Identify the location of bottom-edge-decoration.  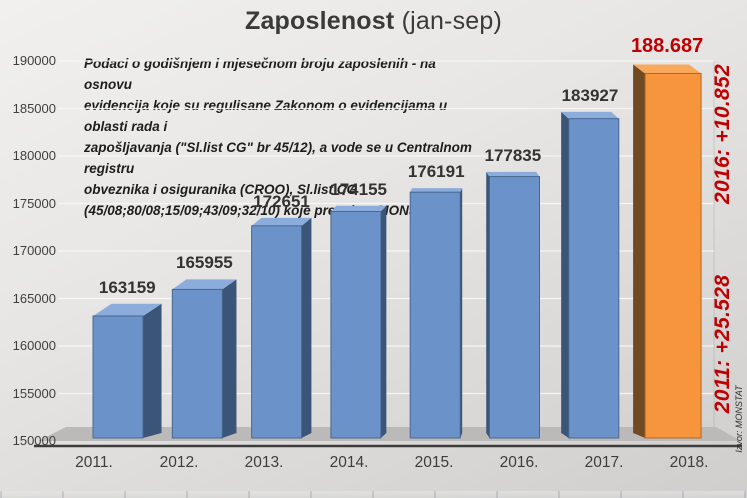
(373, 494).